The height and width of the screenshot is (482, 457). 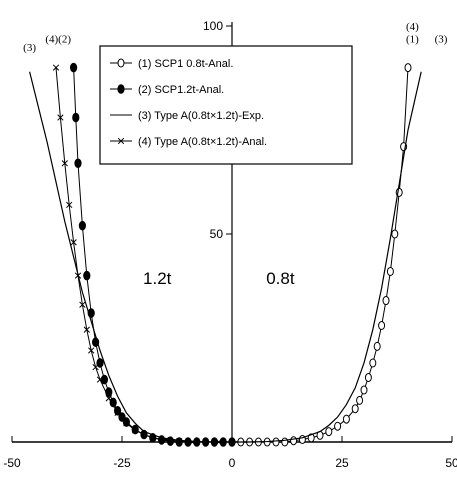 What do you see at coordinates (213, 26) in the screenshot?
I see `y-tick-label: 100` at bounding box center [213, 26].